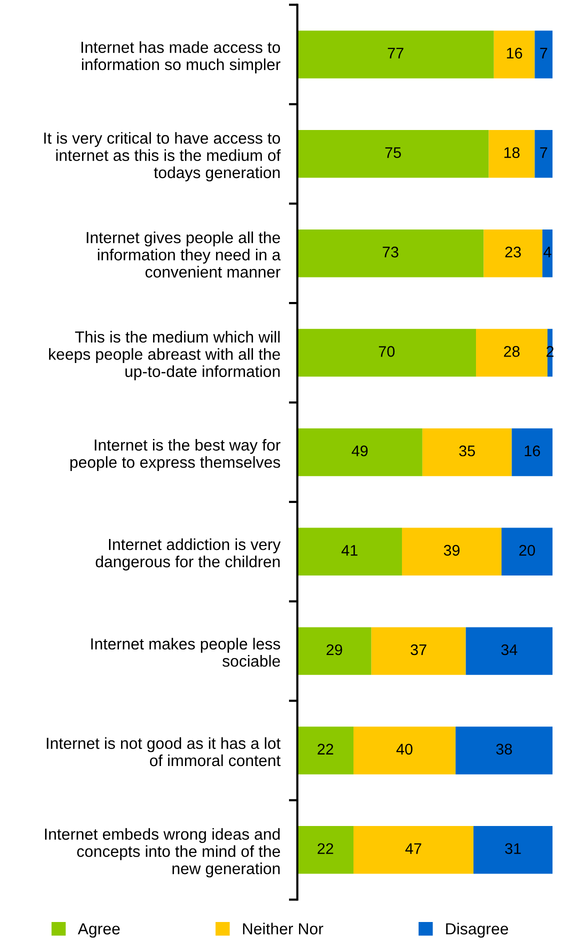  I want to click on data-label: 18, so click(512, 152).